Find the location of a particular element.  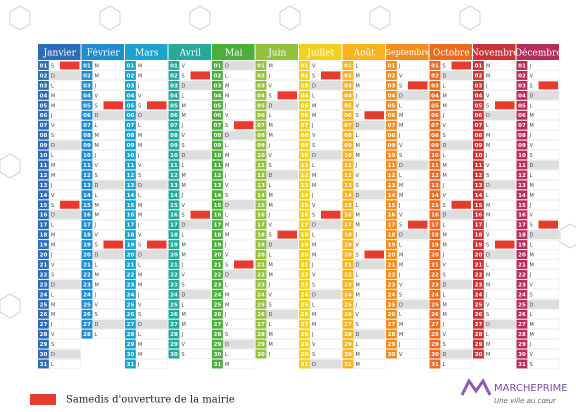

day-number: 19 is located at coordinates (479, 246).